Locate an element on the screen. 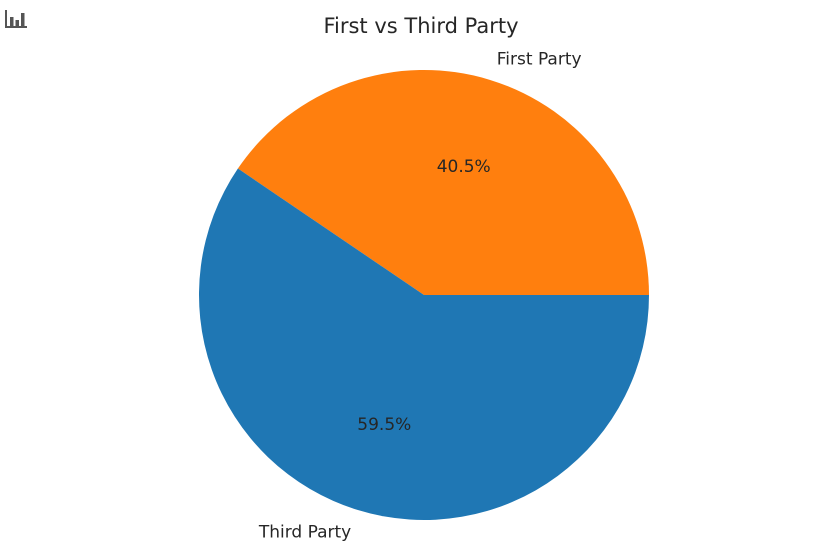  pie-label-first-party: First Party is located at coordinates (539, 59).